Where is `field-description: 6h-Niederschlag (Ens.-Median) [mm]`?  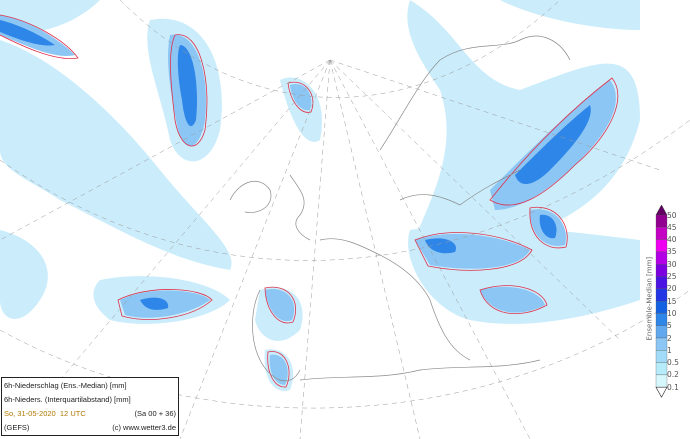 field-description: 6h-Niederschlag (Ens.-Median) [mm] is located at coordinates (65, 385).